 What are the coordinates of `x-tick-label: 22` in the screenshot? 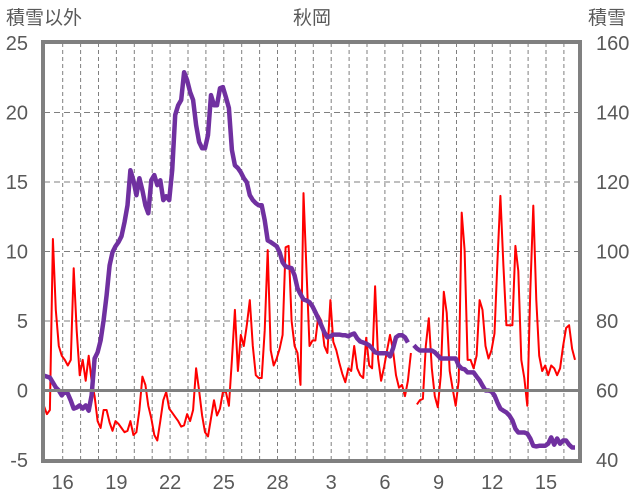 It's located at (170, 483).